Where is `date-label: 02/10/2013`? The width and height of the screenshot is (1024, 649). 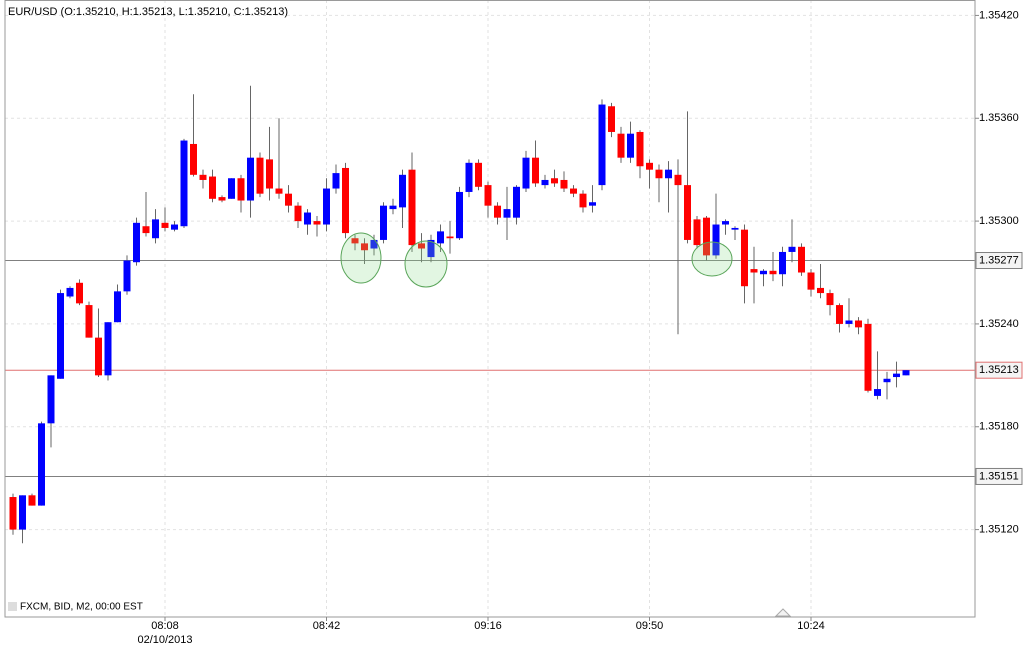
date-label: 02/10/2013 is located at coordinates (164, 640).